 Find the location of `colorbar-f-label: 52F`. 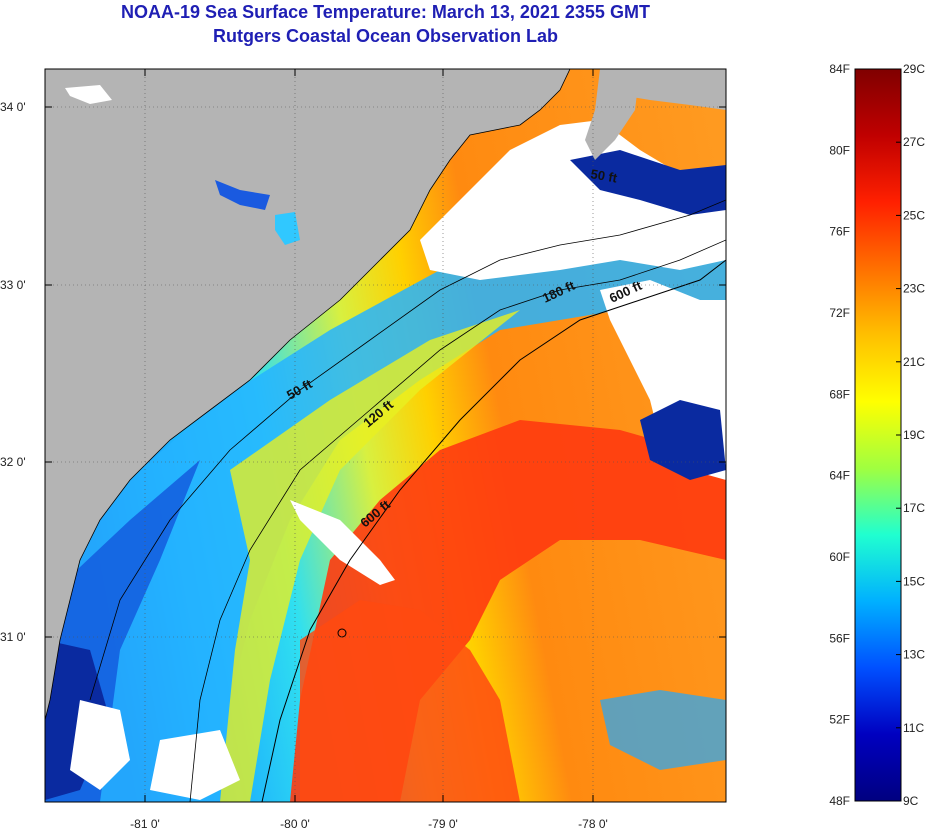

colorbar-f-label: 52F is located at coordinates (839, 720).